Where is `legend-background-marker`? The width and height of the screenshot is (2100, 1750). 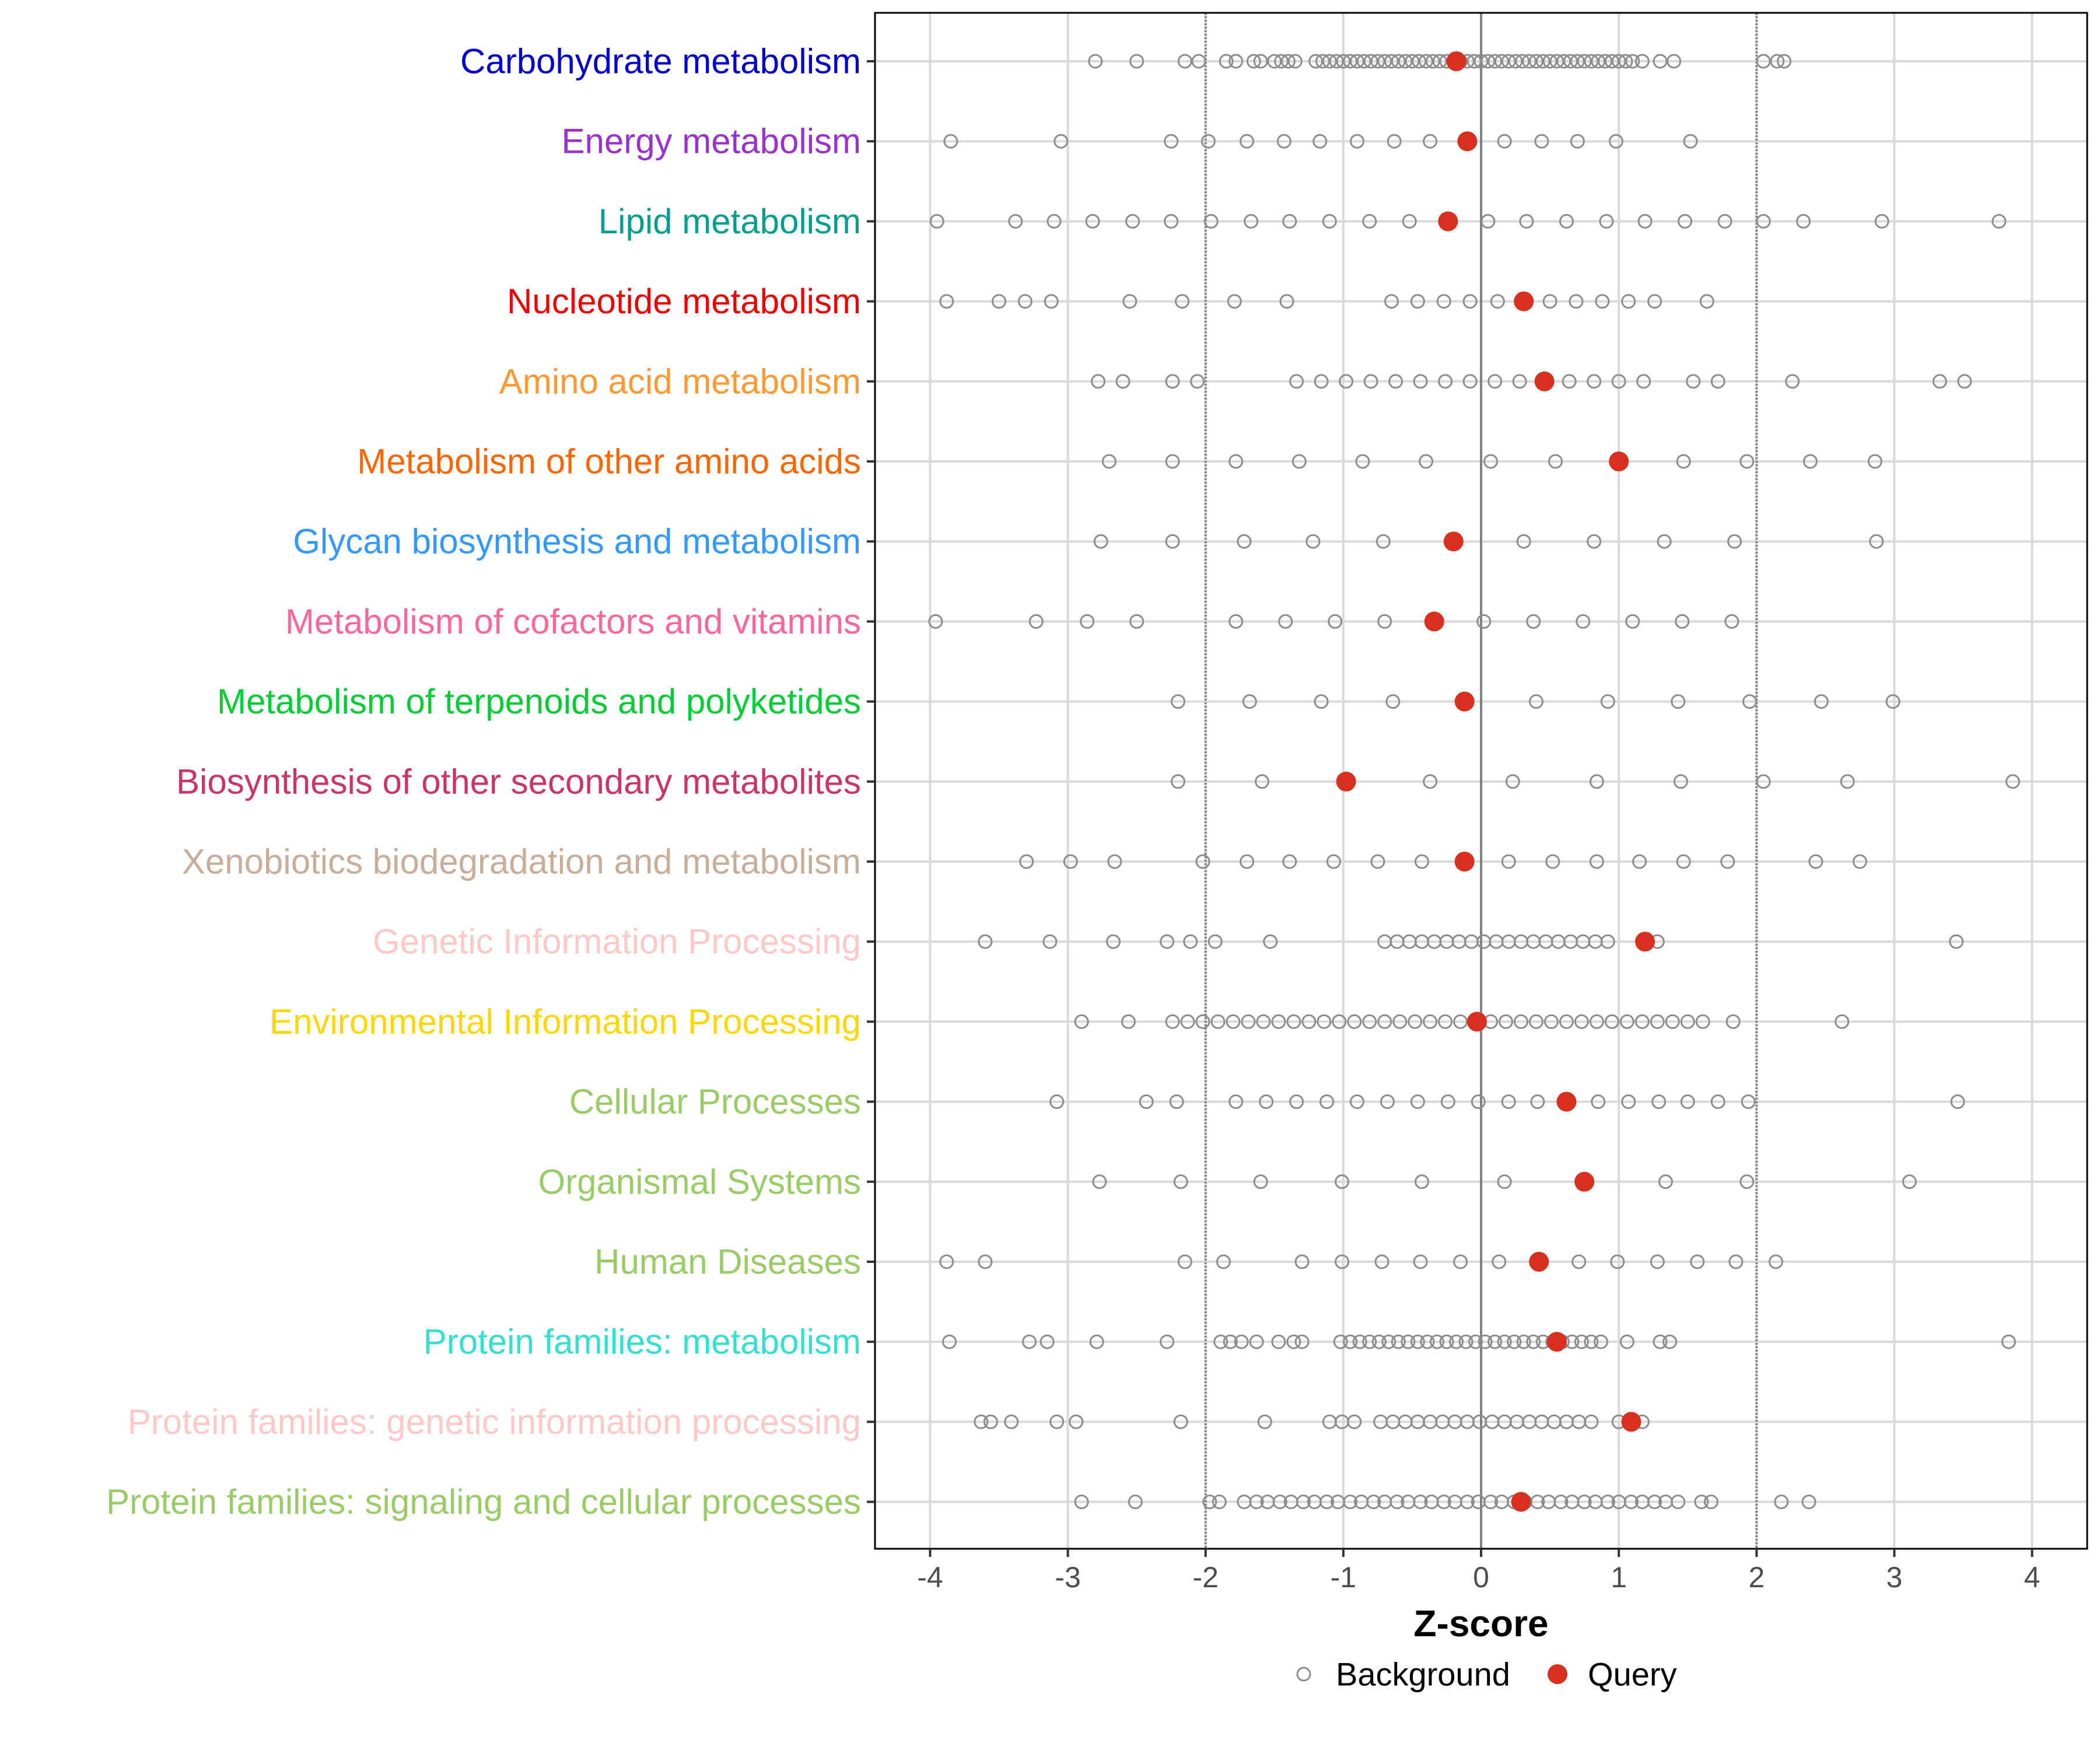 legend-background-marker is located at coordinates (1303, 1674).